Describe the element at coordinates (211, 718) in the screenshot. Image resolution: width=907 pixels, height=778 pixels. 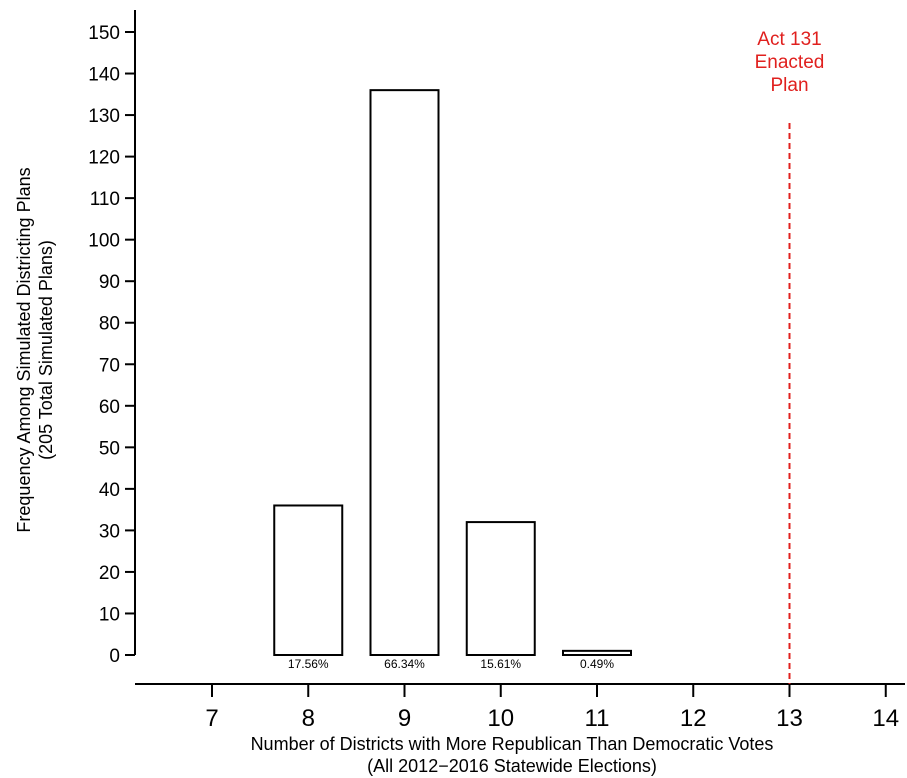
I see `x-tick-label: 7` at that location.